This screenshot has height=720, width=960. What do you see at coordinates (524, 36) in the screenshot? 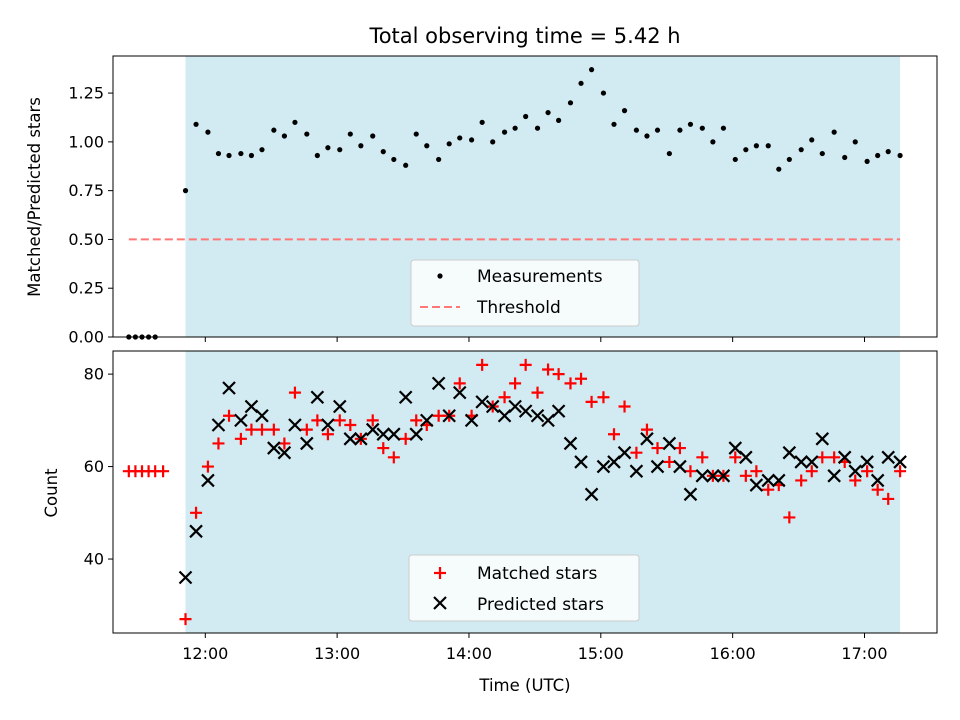
I see `chart-title: Total observing time = 5.42 h` at bounding box center [524, 36].